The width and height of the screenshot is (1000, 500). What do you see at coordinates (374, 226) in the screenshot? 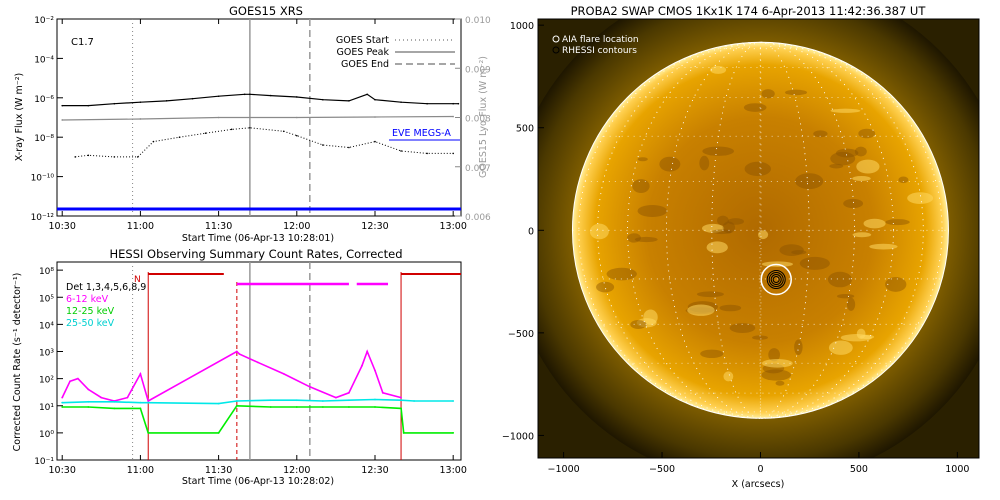
I see `goes-xtick-label: 12:30` at bounding box center [374, 226].